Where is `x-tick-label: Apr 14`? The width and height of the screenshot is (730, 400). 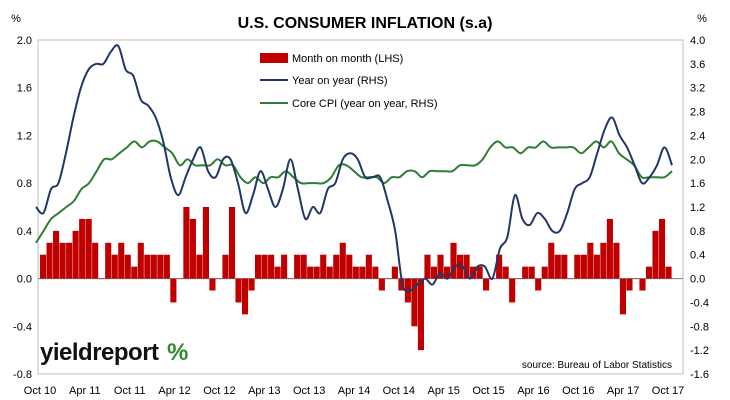 x-tick-label: Apr 14 is located at coordinates (354, 391).